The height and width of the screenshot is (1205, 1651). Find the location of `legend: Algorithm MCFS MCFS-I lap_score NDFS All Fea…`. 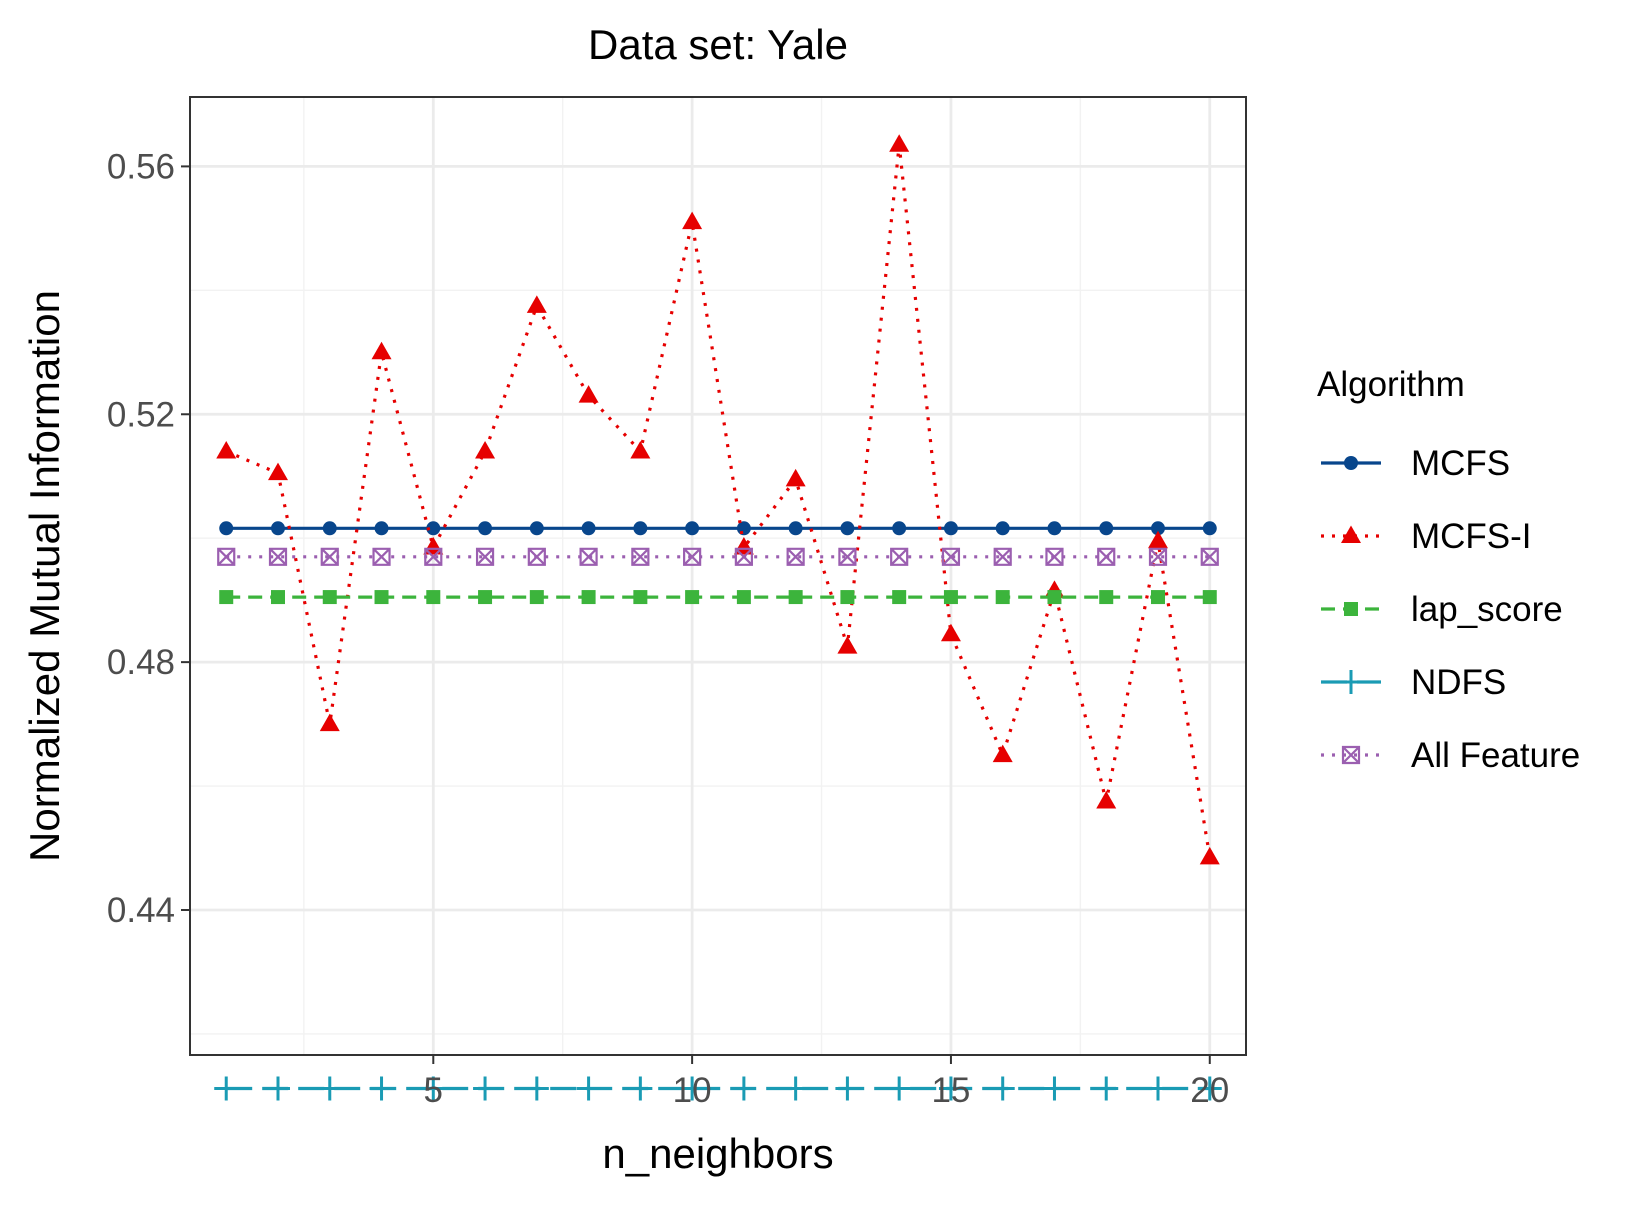

legend: Algorithm MCFS MCFS-I lap_score NDFS All Fea… is located at coordinates (1448, 570).